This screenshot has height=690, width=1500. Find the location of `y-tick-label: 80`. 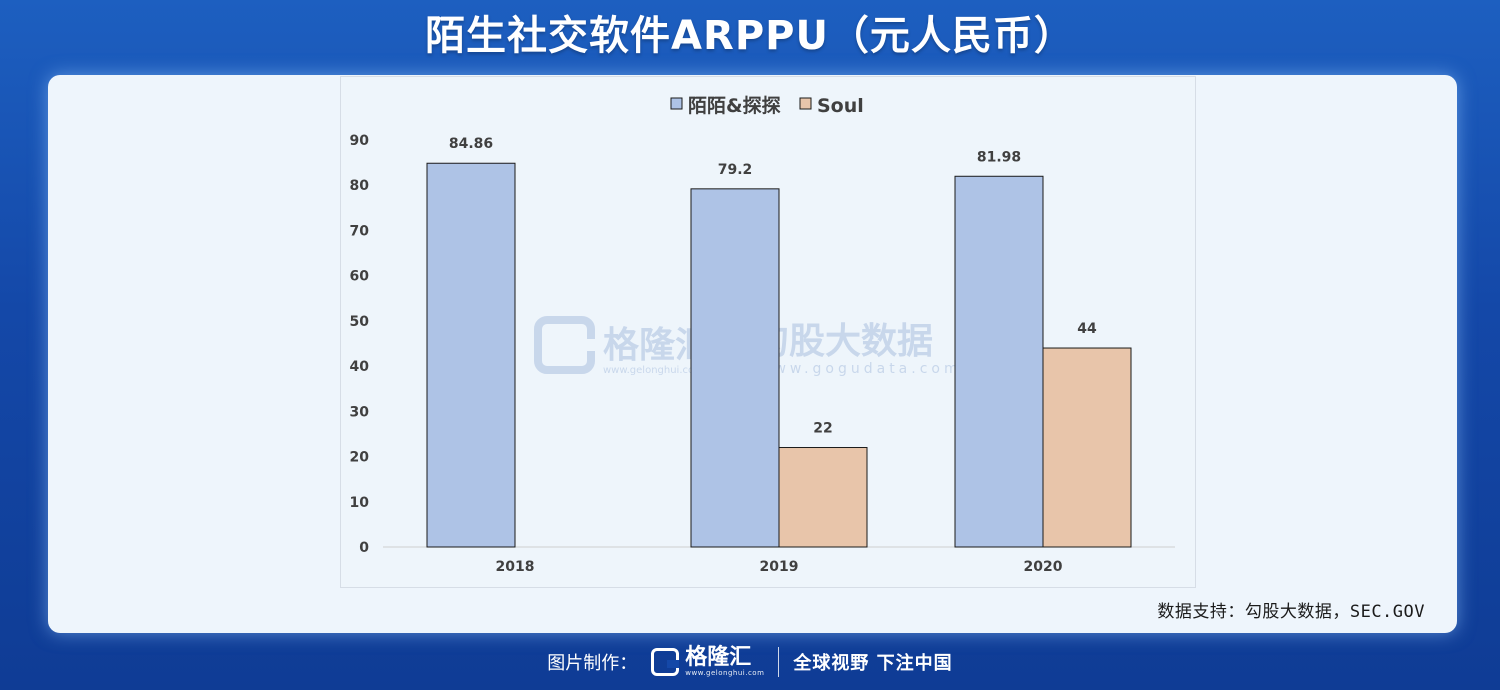

y-tick-label: 80 is located at coordinates (360, 186).